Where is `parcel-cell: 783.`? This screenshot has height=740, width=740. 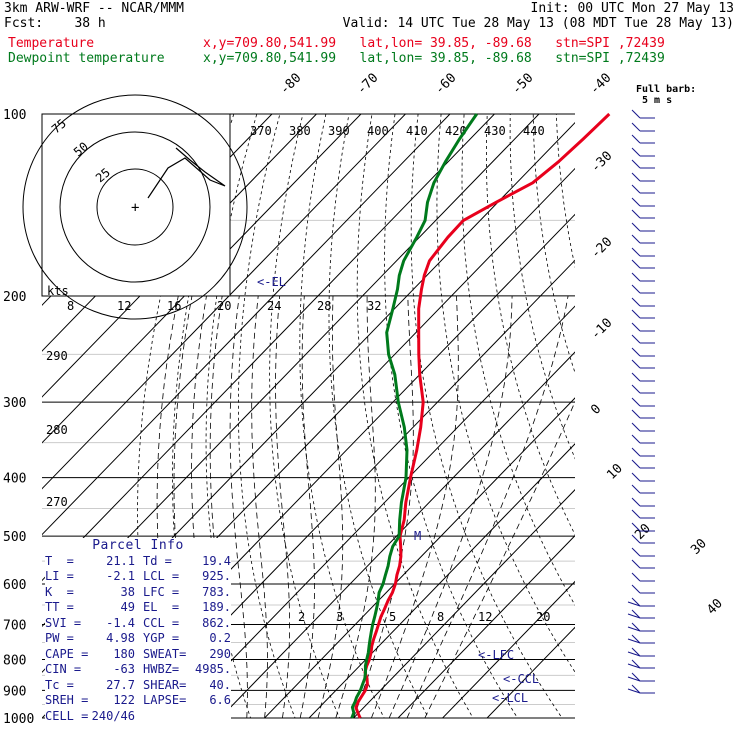 parcel-cell: 783. is located at coordinates (216, 591).